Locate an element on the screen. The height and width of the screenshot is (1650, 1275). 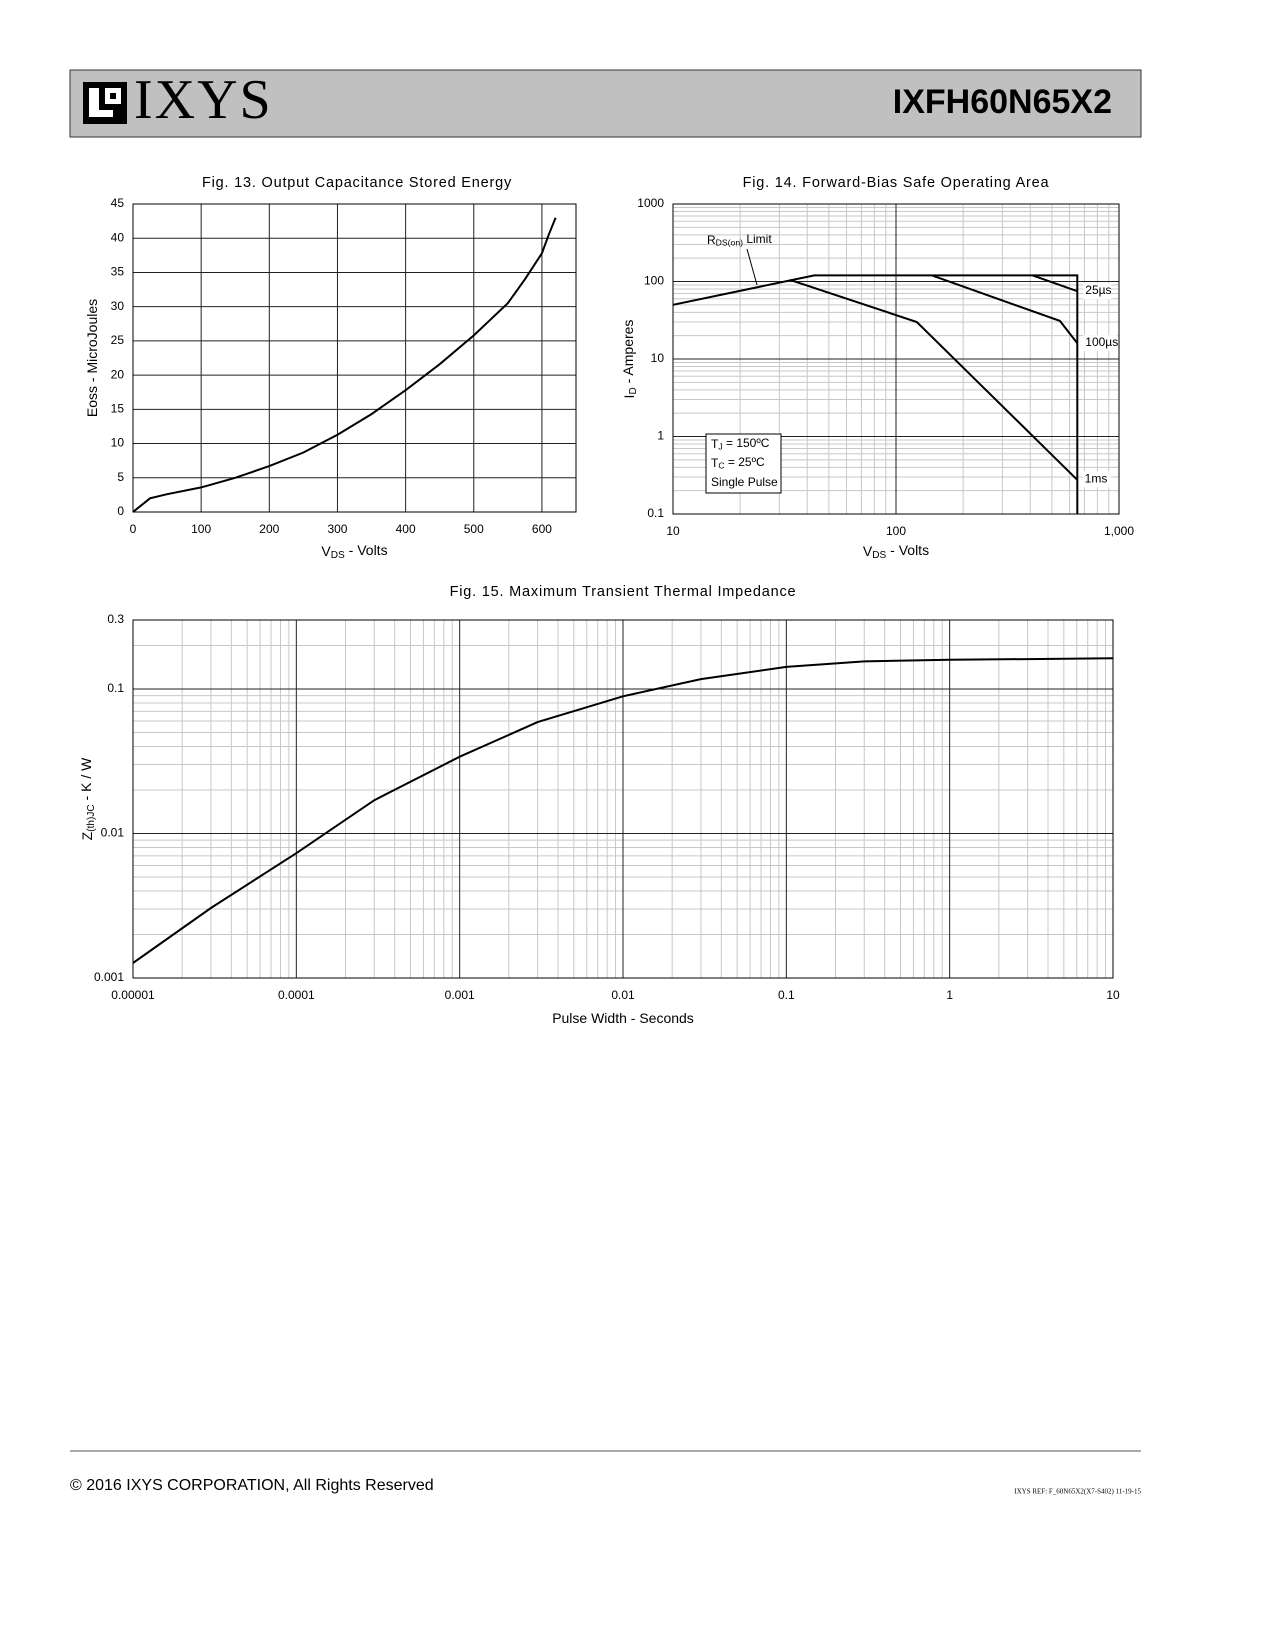
y-axis-label: Z(th)JC - K / W is located at coordinates (87, 798).